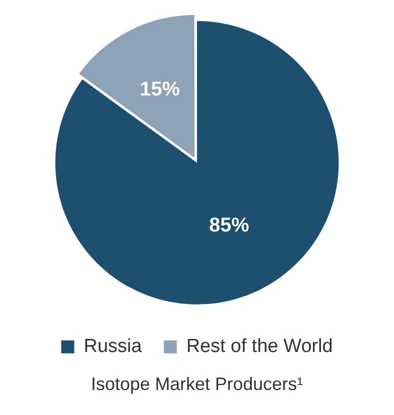  I want to click on data-label: 85%, so click(229, 225).